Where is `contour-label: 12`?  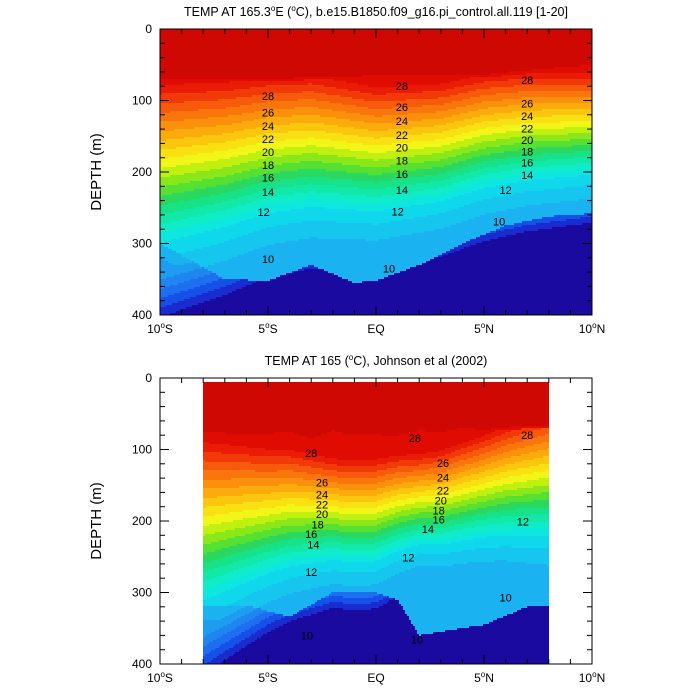 contour-label: 12 is located at coordinates (523, 523).